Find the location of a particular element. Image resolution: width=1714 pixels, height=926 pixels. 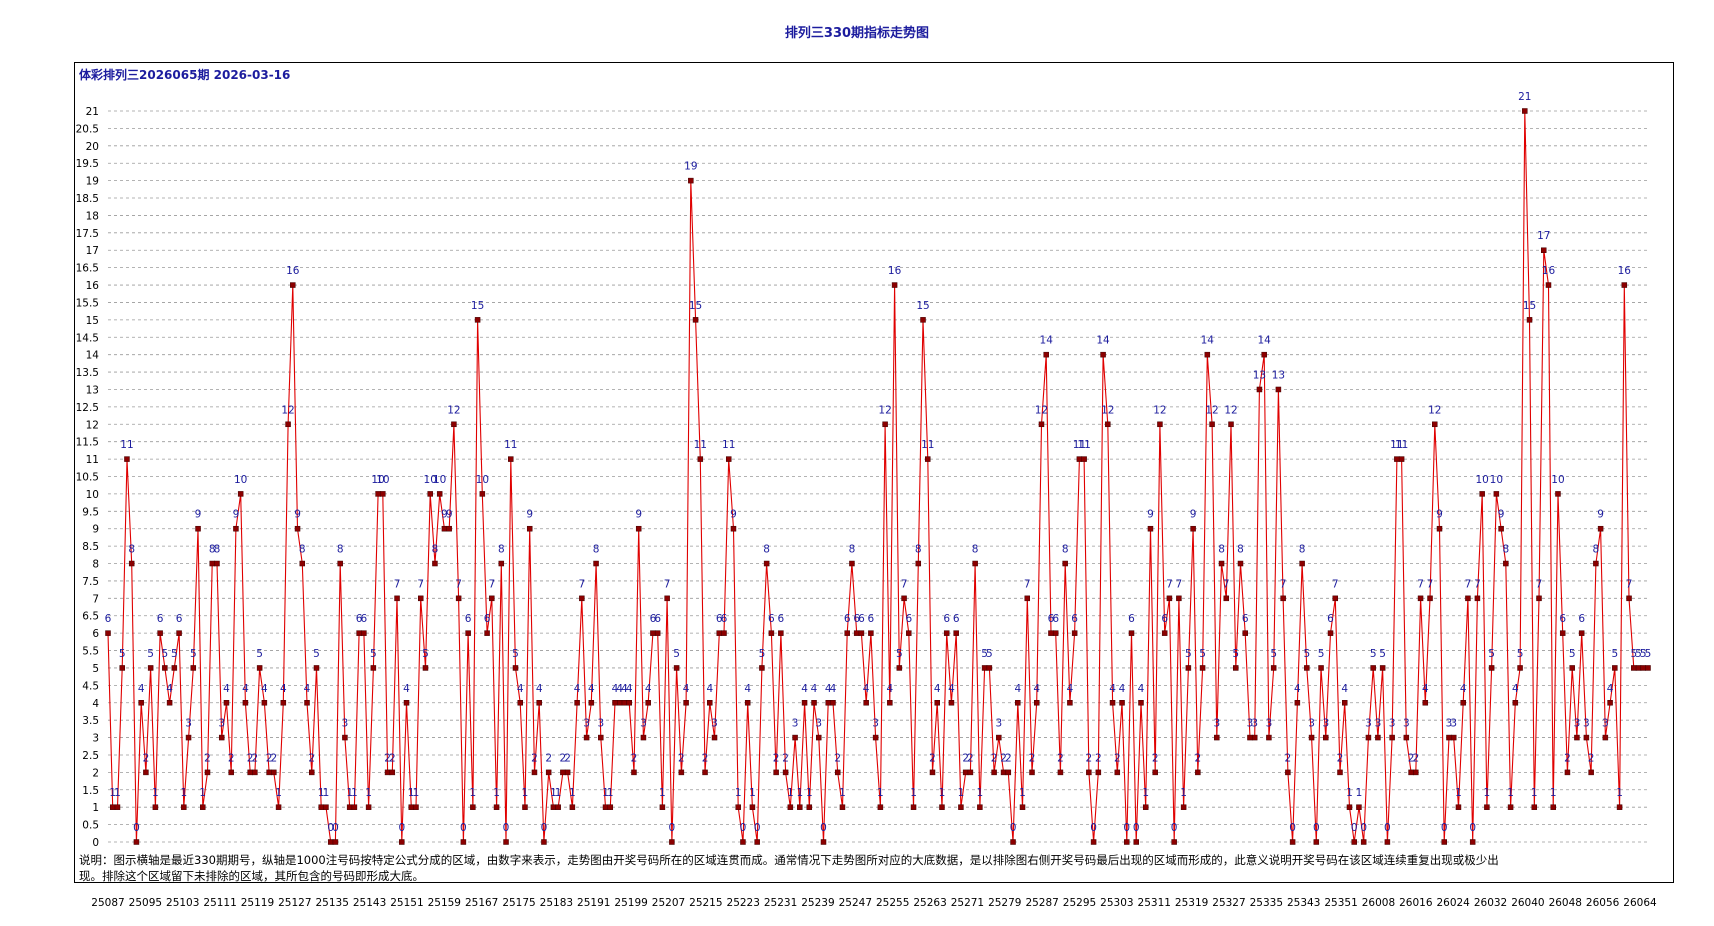

data-label: 13 is located at coordinates (1278, 375).